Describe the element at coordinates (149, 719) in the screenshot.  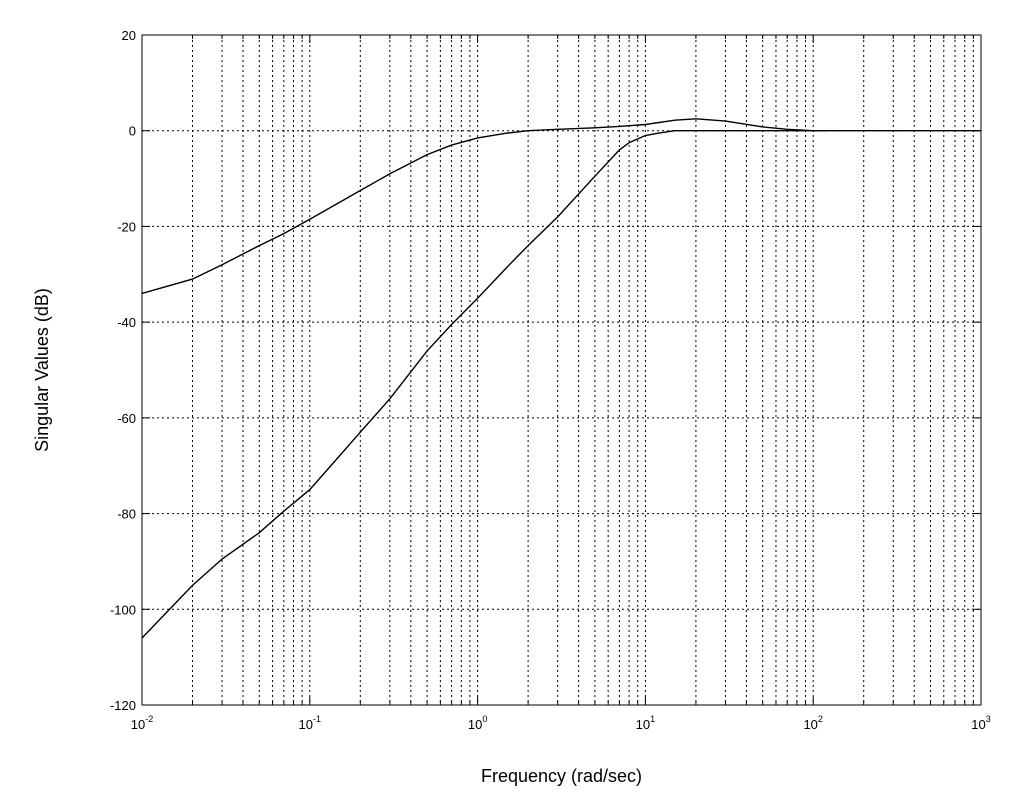
I see `x-tick-exponent: -2` at that location.